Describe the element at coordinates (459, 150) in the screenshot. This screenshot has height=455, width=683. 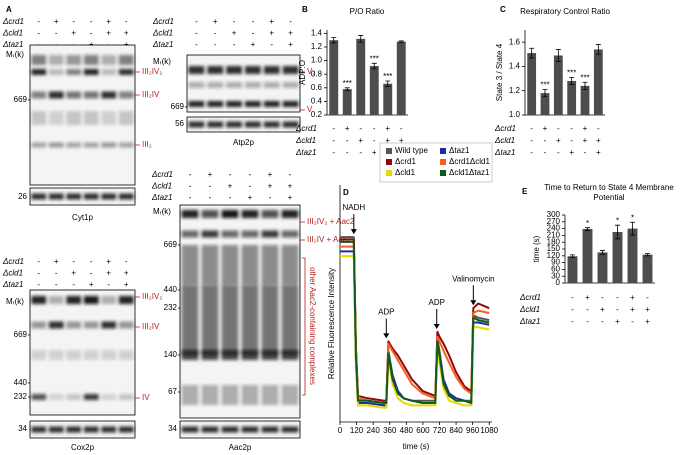
I see `legend-label: Δtaz1` at that location.